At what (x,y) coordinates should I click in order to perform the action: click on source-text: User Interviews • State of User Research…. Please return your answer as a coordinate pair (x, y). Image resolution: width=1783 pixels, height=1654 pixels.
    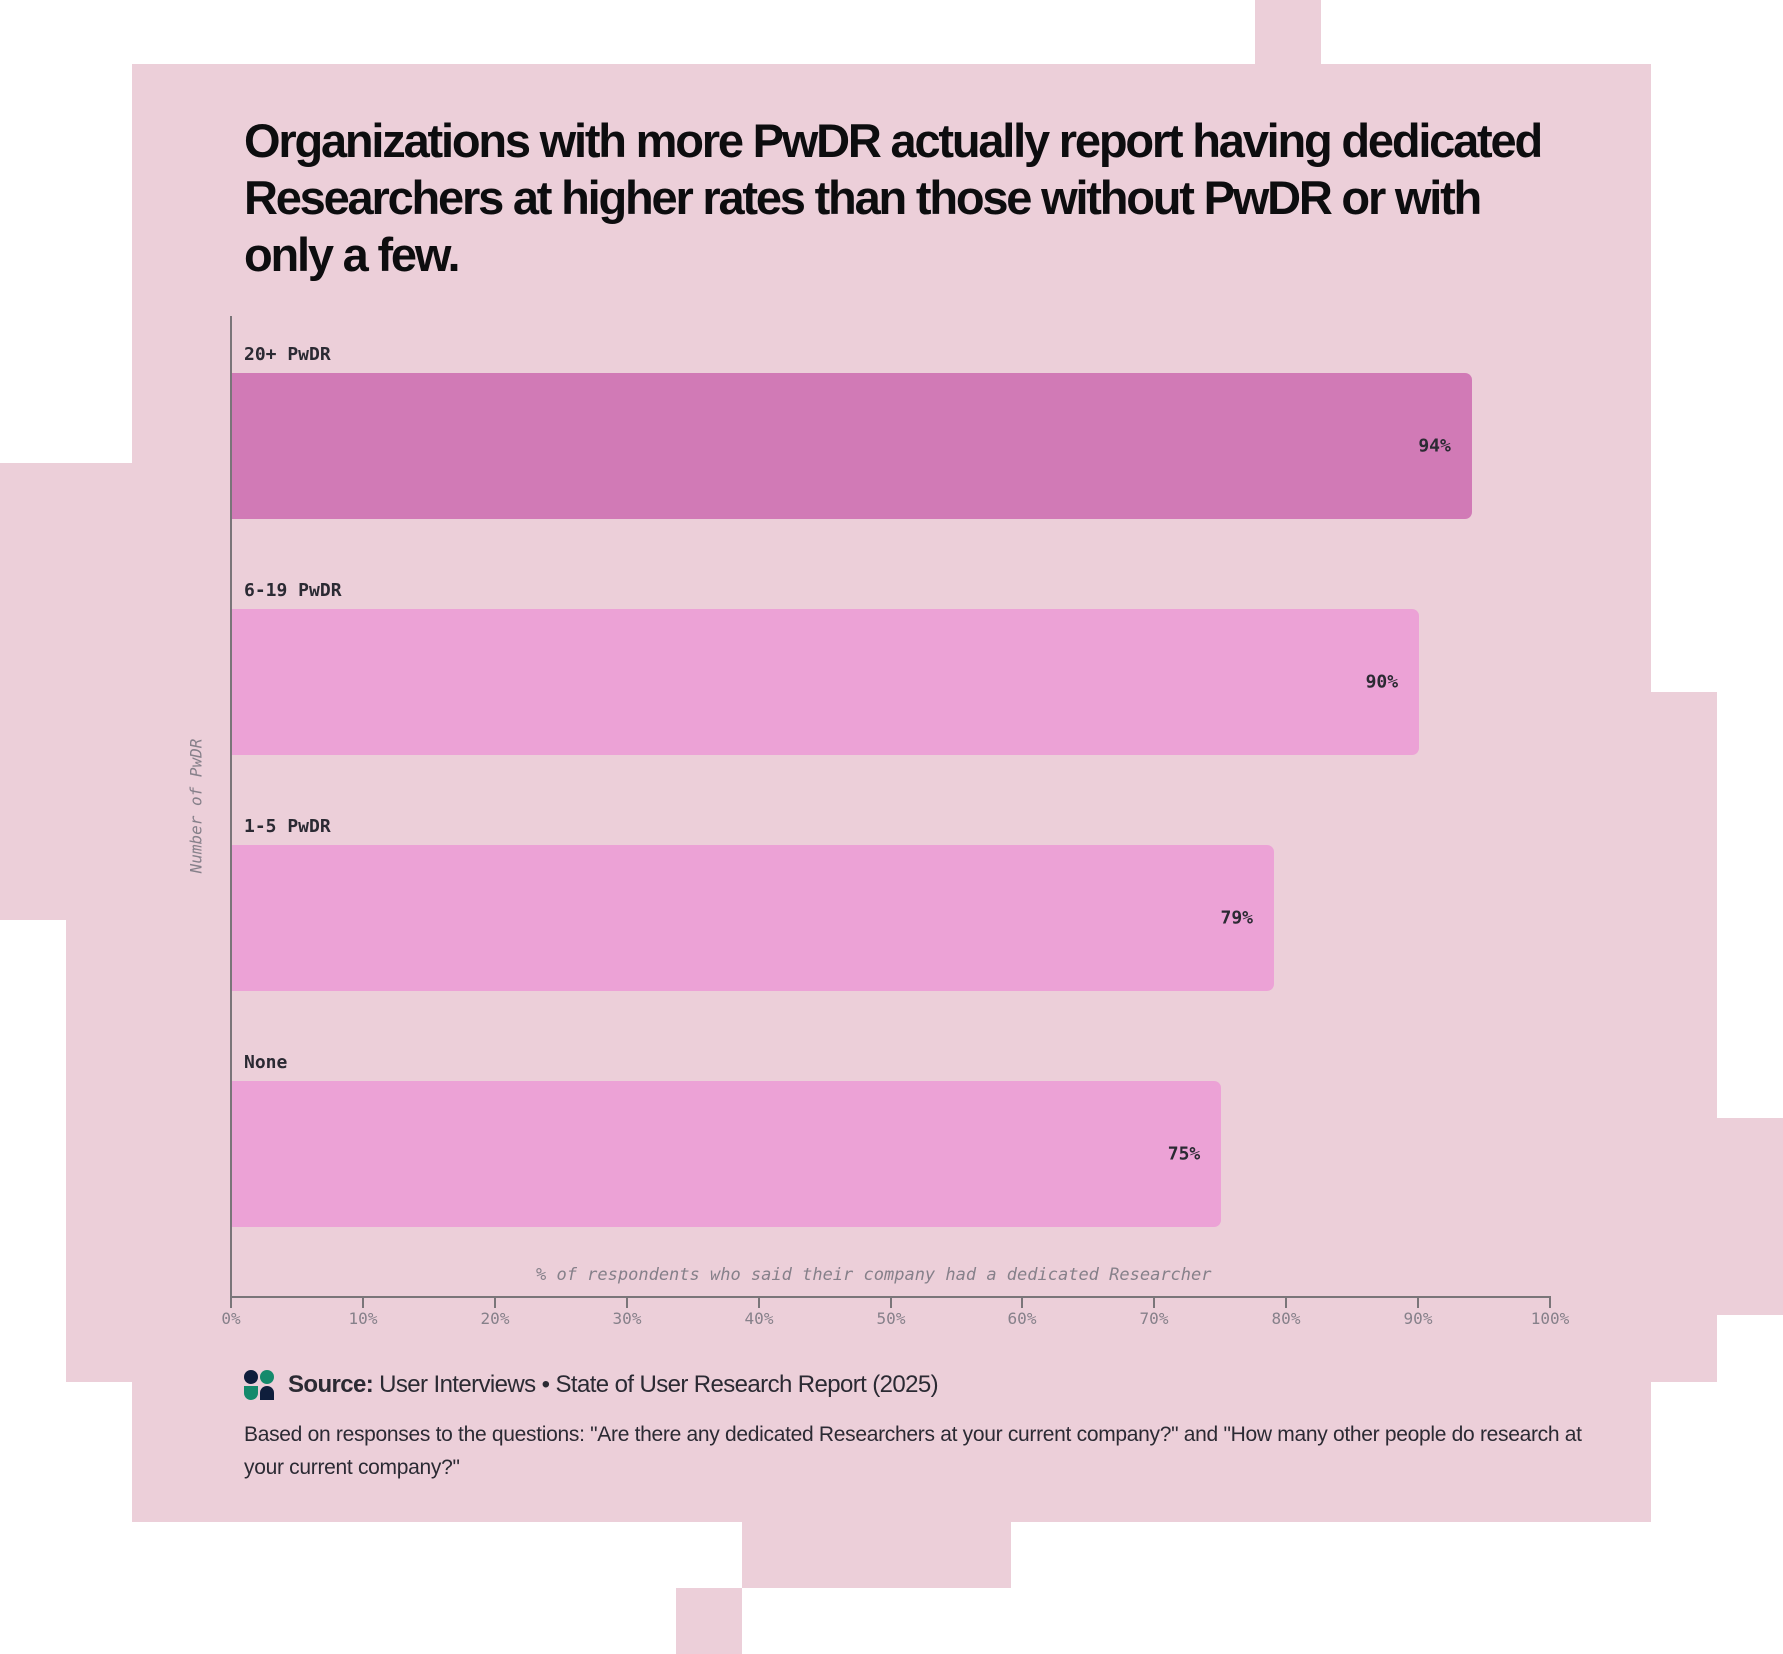
    Looking at the image, I should click on (659, 1384).